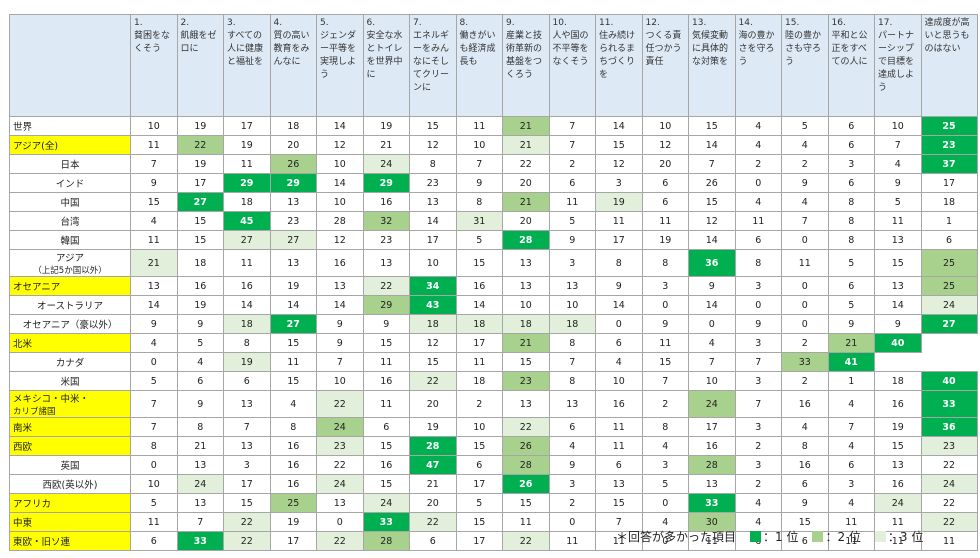  What do you see at coordinates (493, 381) in the screenshot?
I see `table-row: 米国 5 6 6 15 10 16 22 18 23 8 10 7 10 3 2 1 18 40` at bounding box center [493, 381].